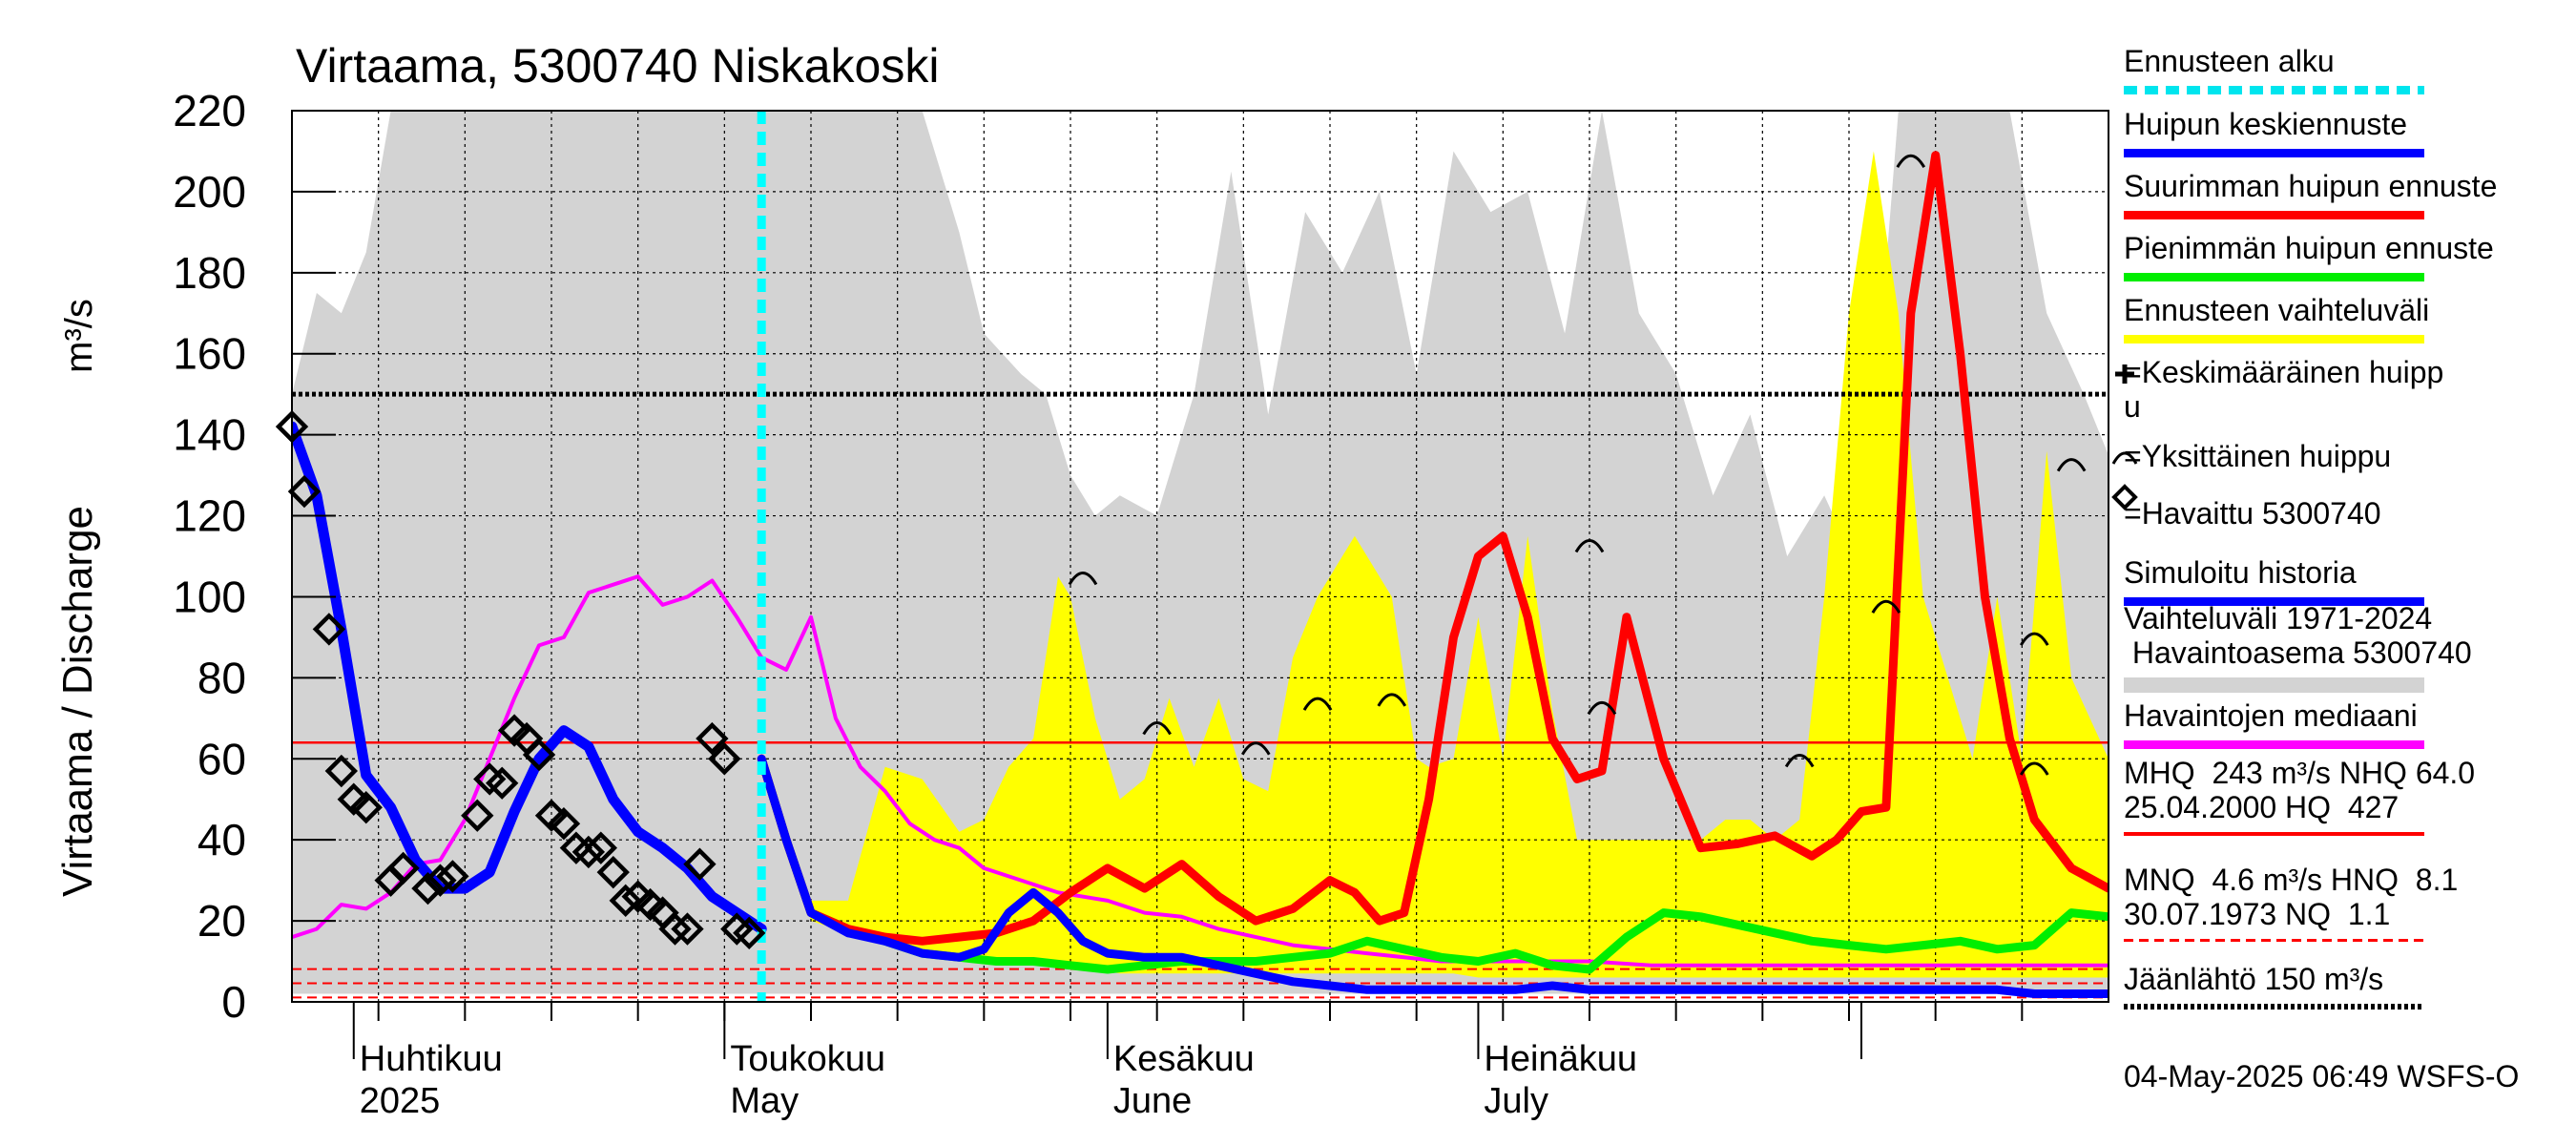 The width and height of the screenshot is (2576, 1145). I want to click on month-label-fi: Huhtikuu, so click(431, 1059).